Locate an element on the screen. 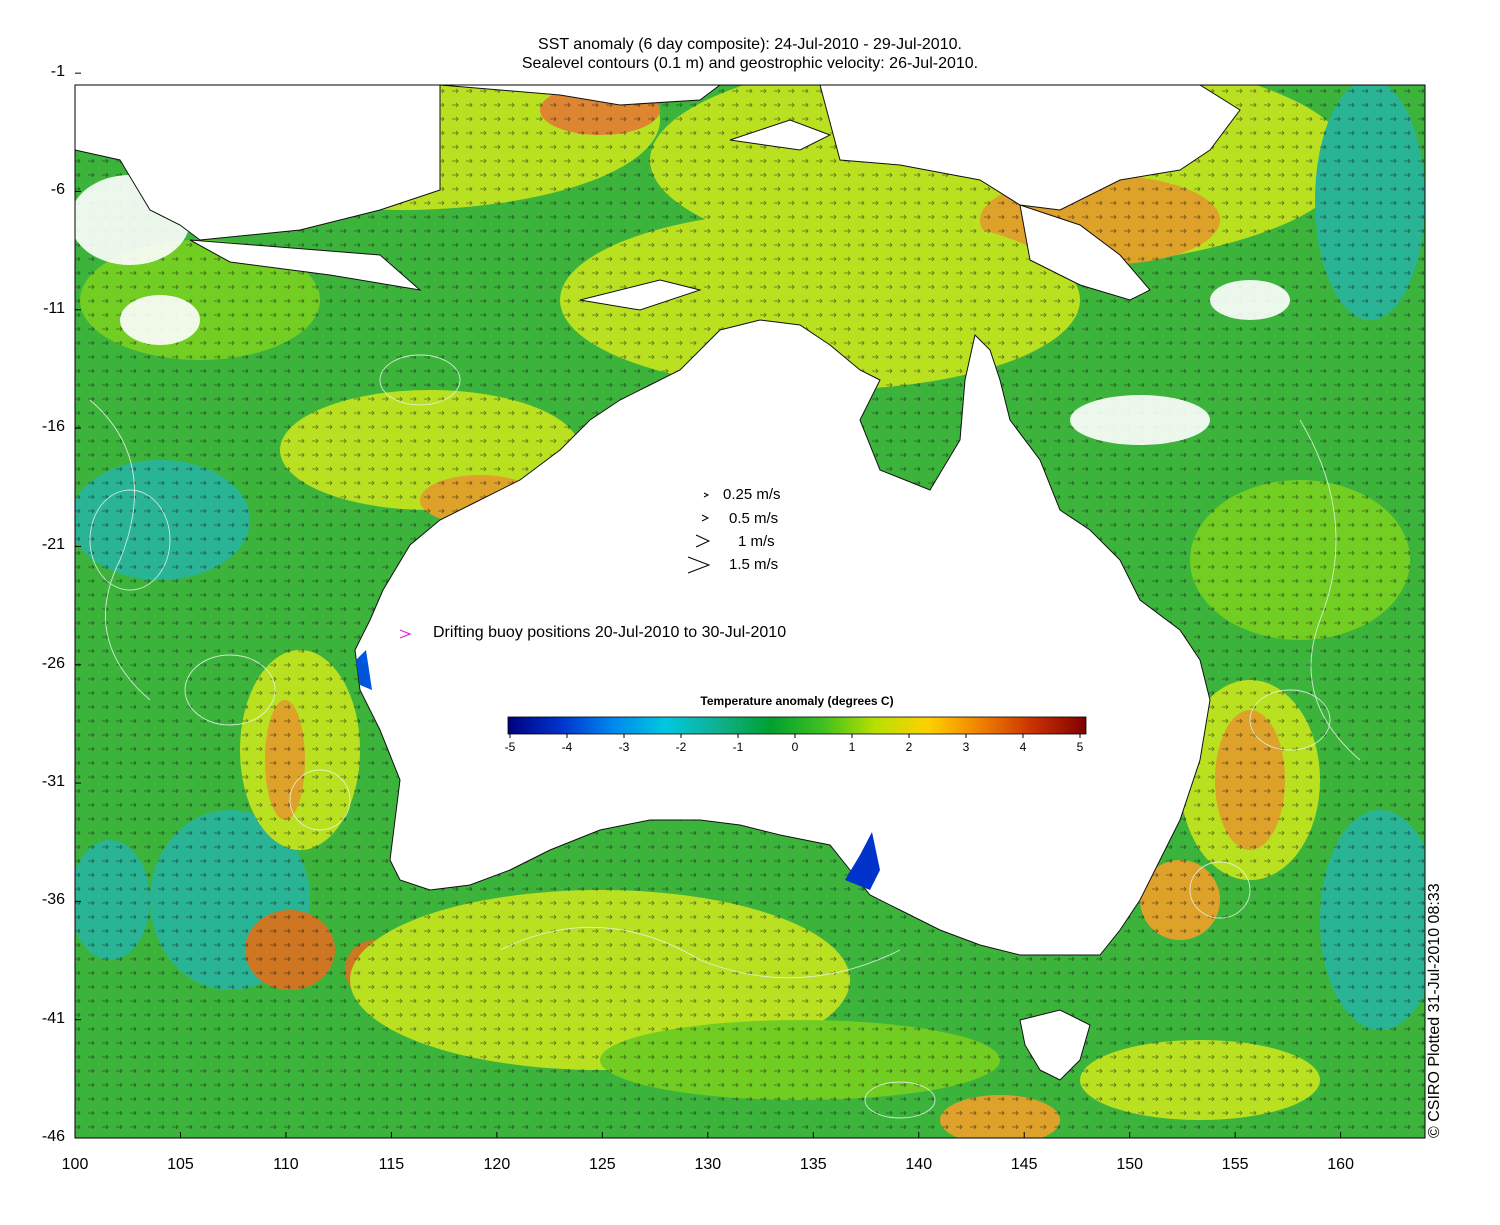 The image size is (1500, 1225). y-tick-label: -11 is located at coordinates (54, 308).